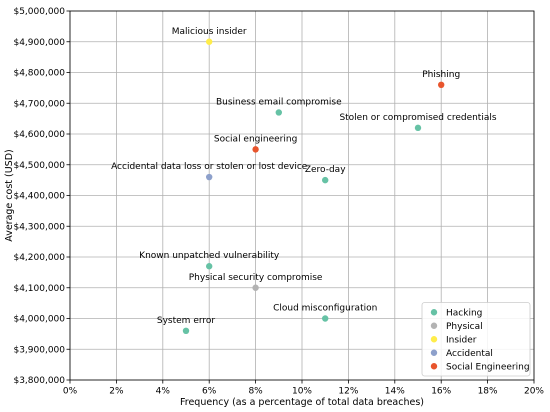 The width and height of the screenshot is (550, 412). What do you see at coordinates (39, 227) in the screenshot?
I see `y-tick-label: $4,300,000` at bounding box center [39, 227].